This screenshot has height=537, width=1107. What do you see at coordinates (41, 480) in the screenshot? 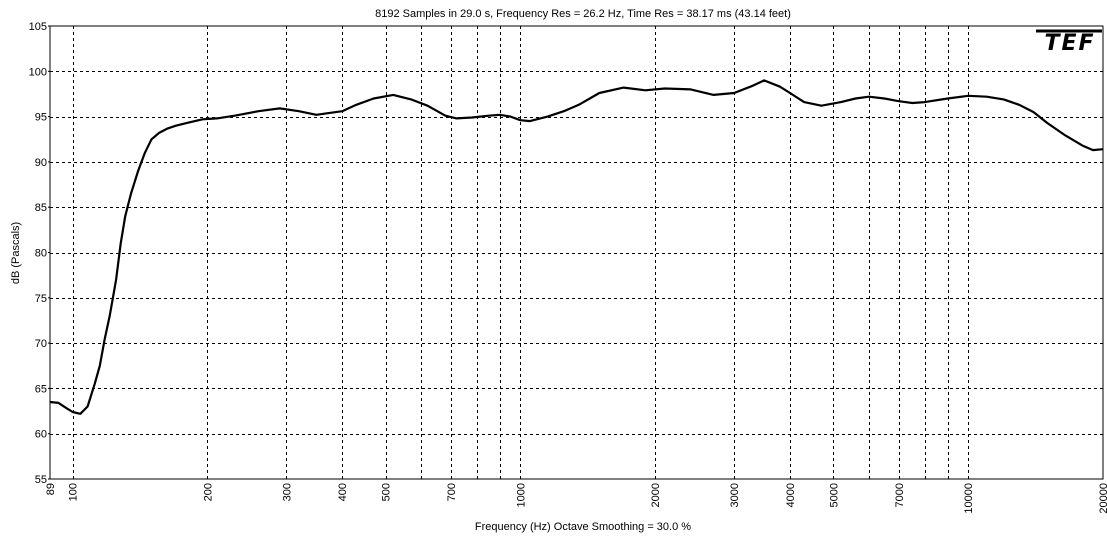
I see `y-tick-label: 55` at bounding box center [41, 480].